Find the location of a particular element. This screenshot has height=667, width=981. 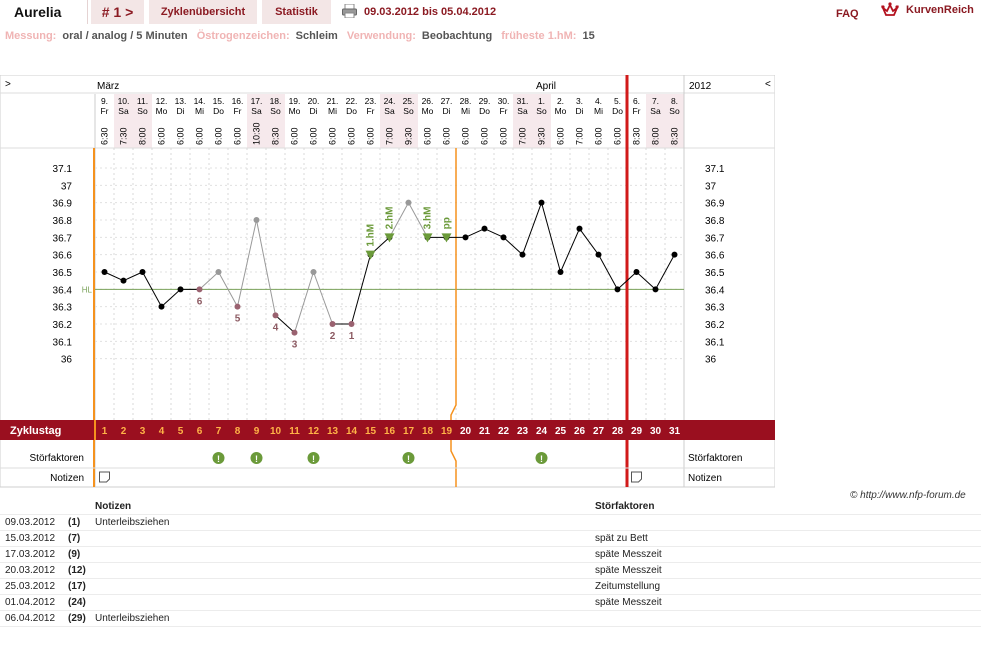

y-tick-label: 36.8 is located at coordinates (63, 221).